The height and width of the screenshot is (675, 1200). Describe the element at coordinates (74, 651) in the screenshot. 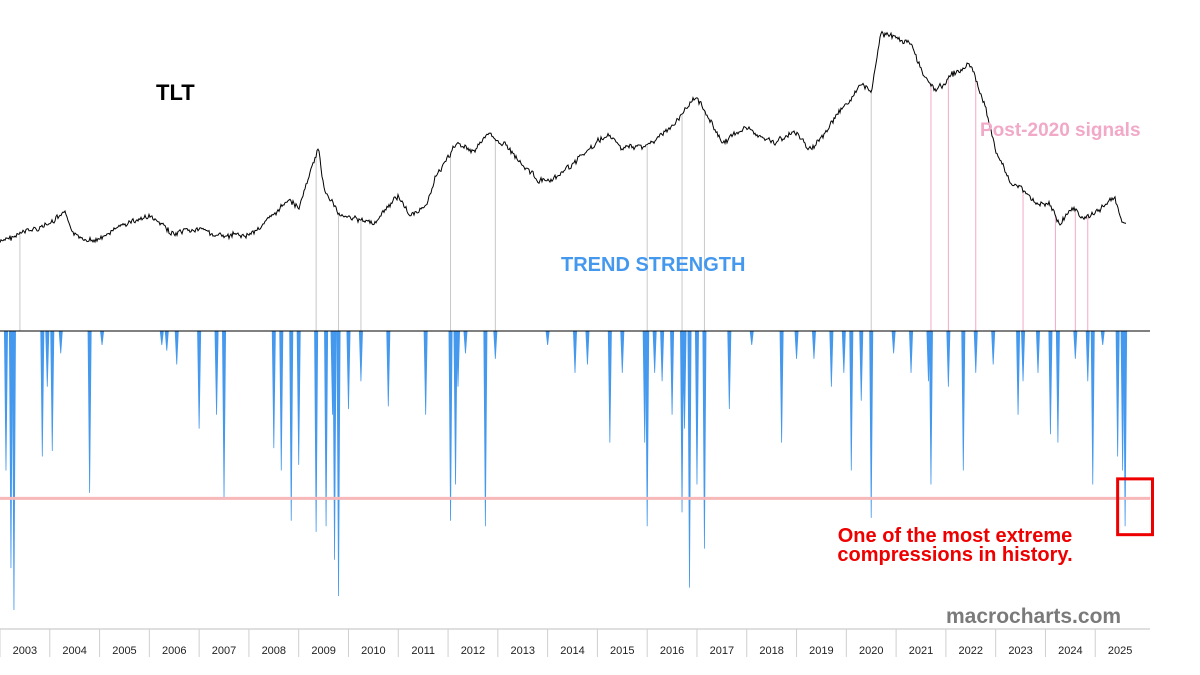

I see `x-tick-label: 2004` at that location.